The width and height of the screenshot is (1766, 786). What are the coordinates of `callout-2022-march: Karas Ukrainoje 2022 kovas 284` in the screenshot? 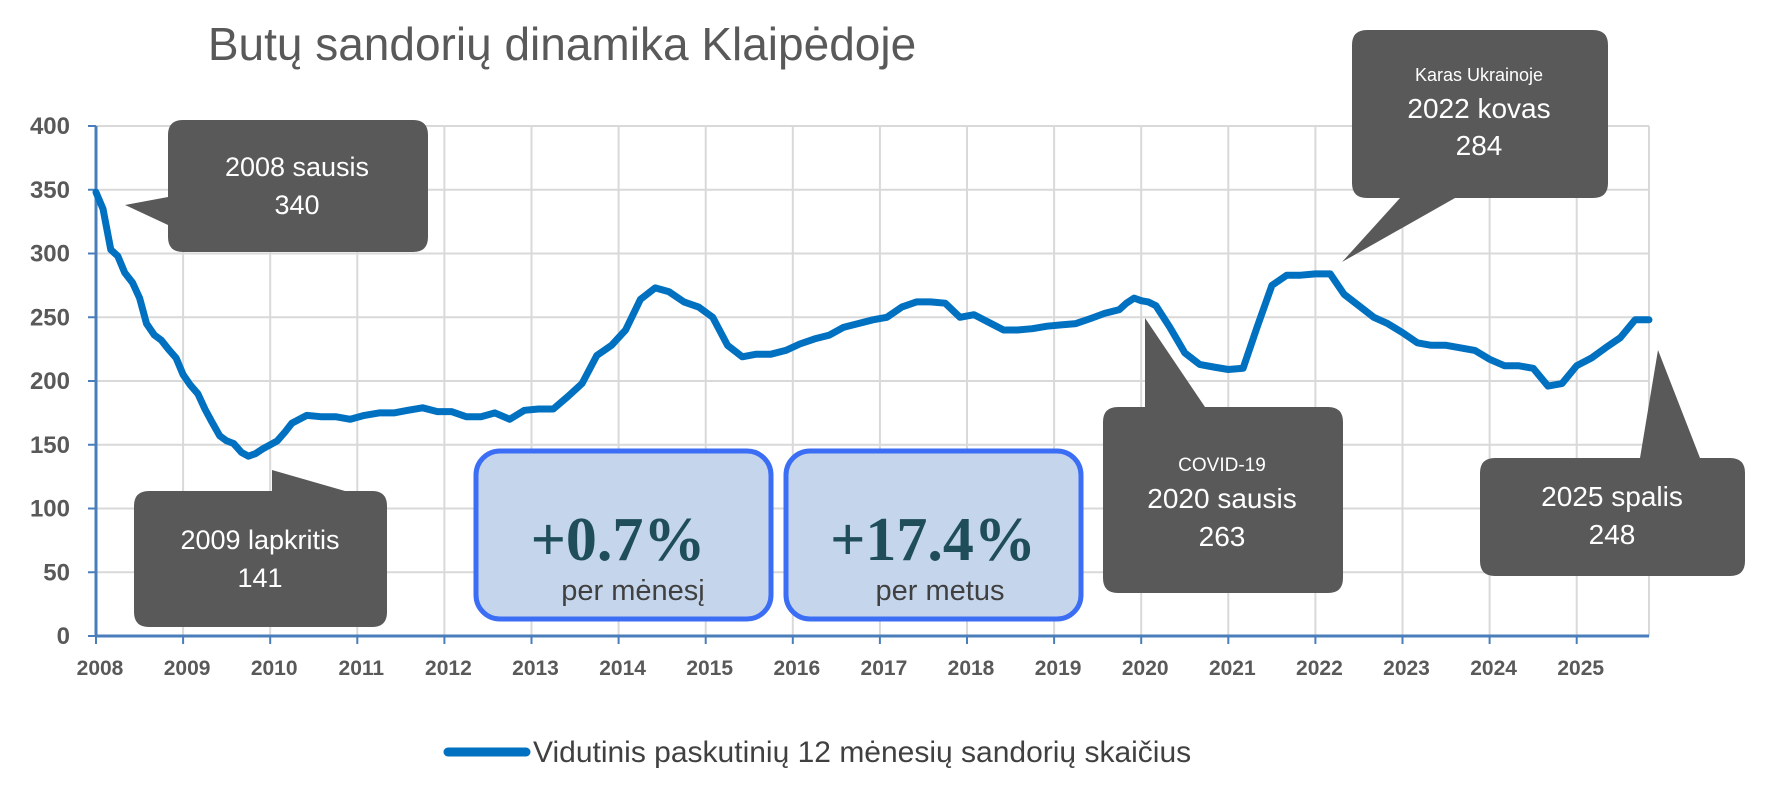 It's located at (1475, 146).